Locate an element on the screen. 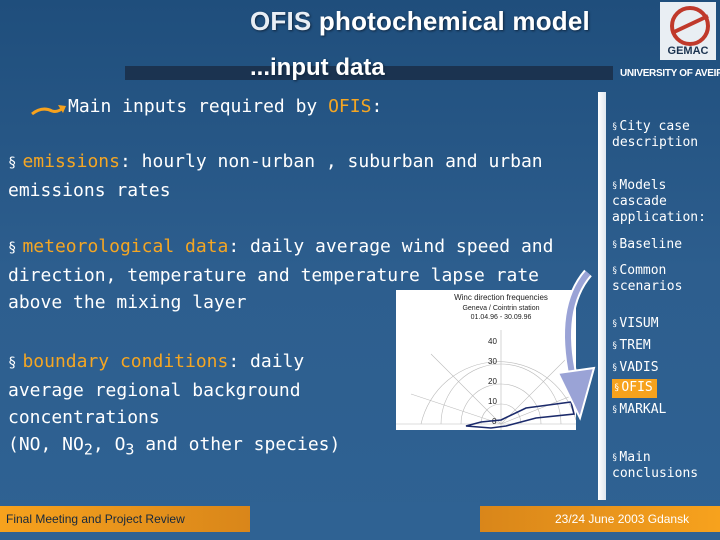  slide-subtitle: ...input data is located at coordinates (317, 67).